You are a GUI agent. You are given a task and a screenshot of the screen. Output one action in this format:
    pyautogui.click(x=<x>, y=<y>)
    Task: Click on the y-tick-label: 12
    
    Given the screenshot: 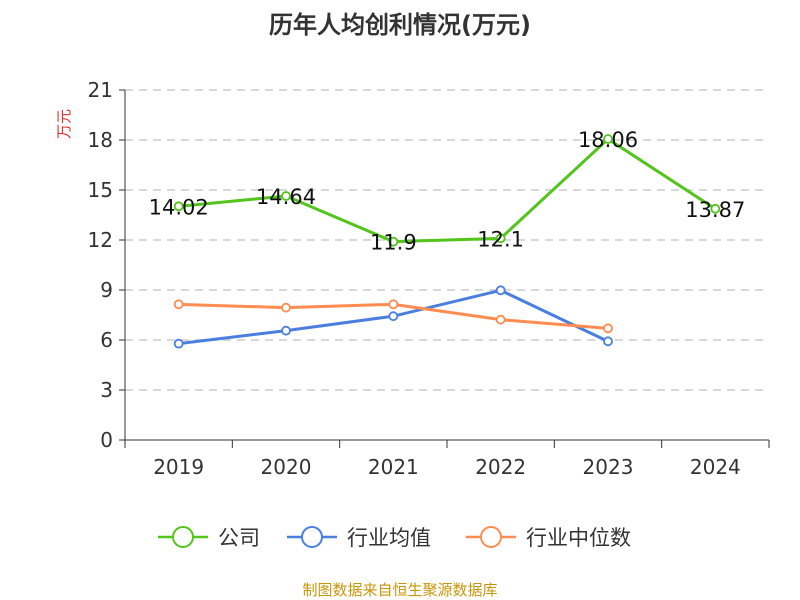 What is the action you would take?
    pyautogui.click(x=100, y=240)
    